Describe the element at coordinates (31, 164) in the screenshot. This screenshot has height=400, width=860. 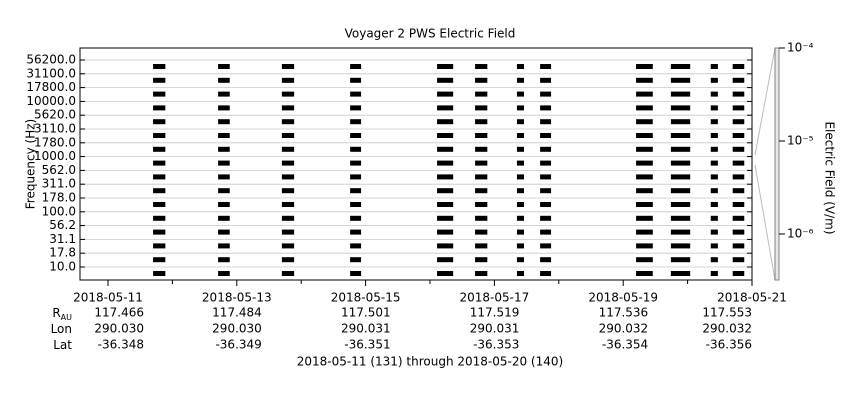
I see `y-axis-label: Frequency (Hz)` at that location.